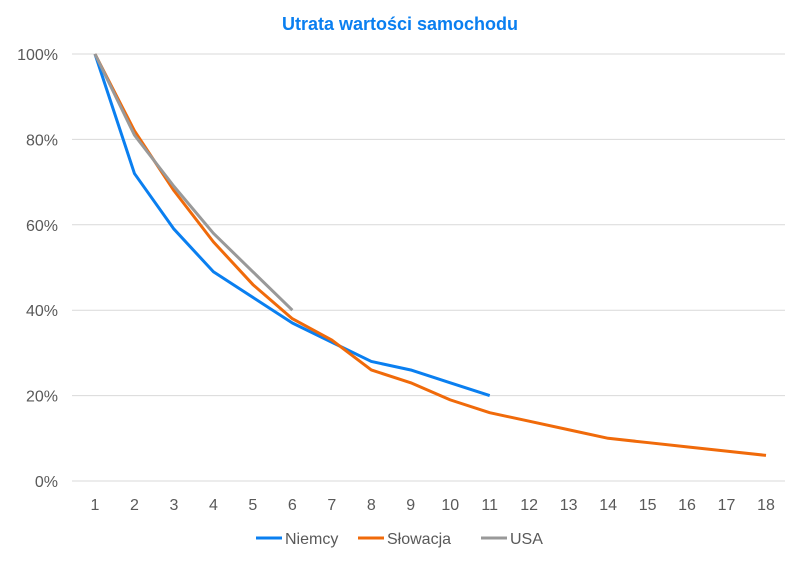  Describe the element at coordinates (526, 539) in the screenshot. I see `legend-label: USA` at that location.